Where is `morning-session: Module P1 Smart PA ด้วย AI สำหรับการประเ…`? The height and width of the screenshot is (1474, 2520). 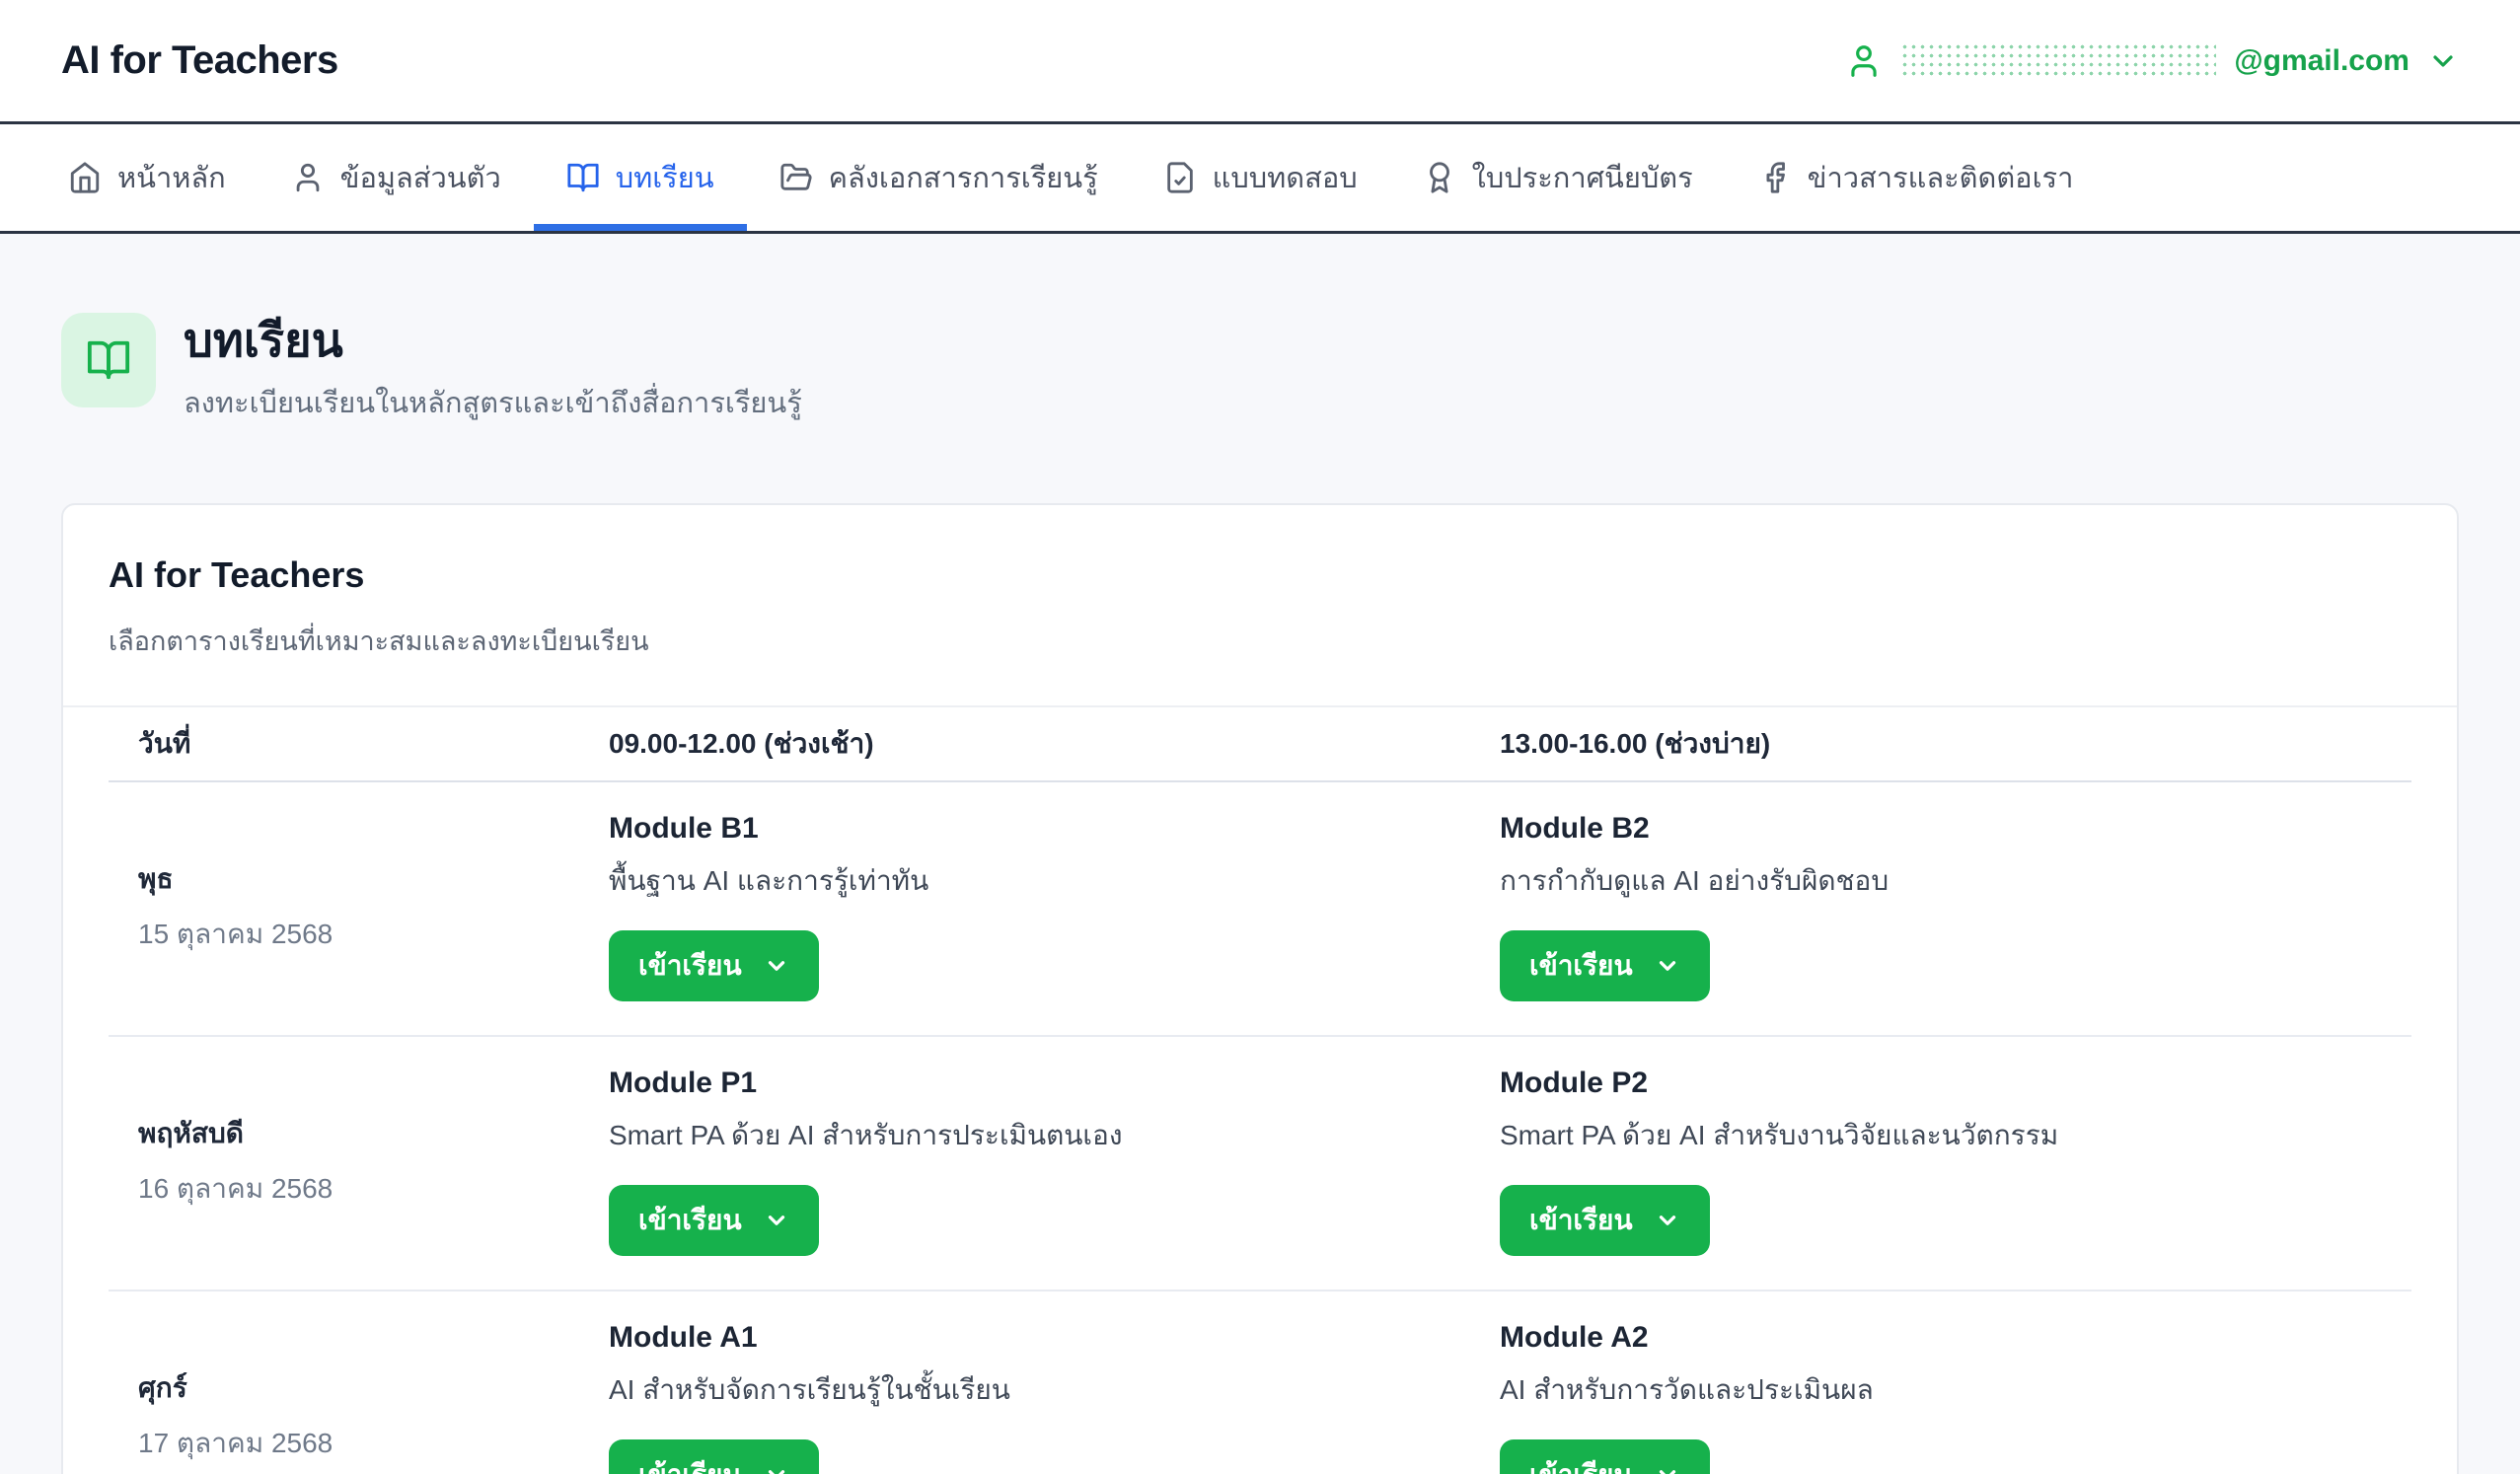 morning-session: Module P1 Smart PA ด้วย AI สำหรับการประเ… is located at coordinates (1054, 1162).